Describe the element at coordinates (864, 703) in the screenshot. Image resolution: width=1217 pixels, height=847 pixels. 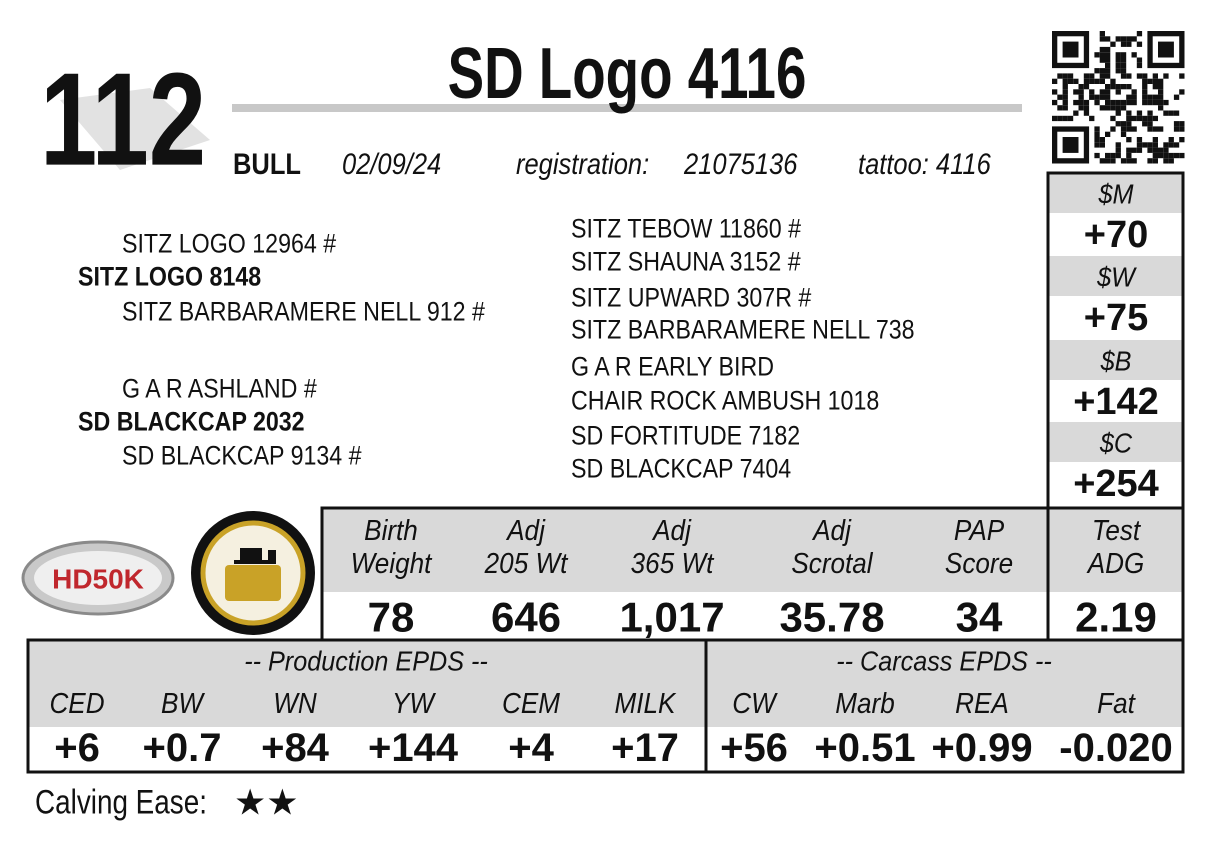
I see `epd-label: Marb` at that location.